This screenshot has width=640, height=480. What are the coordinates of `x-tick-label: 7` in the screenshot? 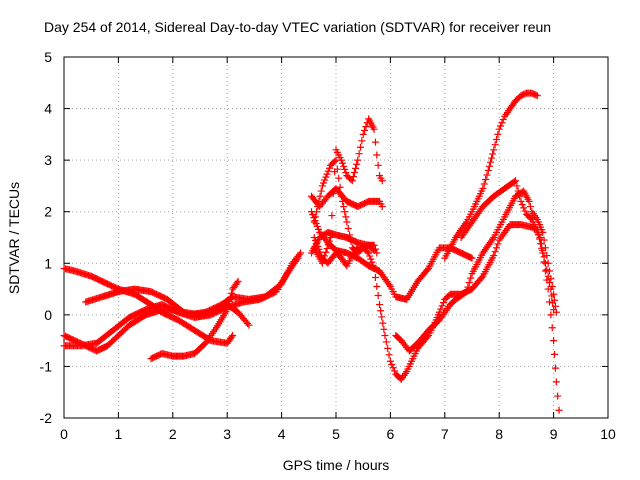 It's located at (445, 434).